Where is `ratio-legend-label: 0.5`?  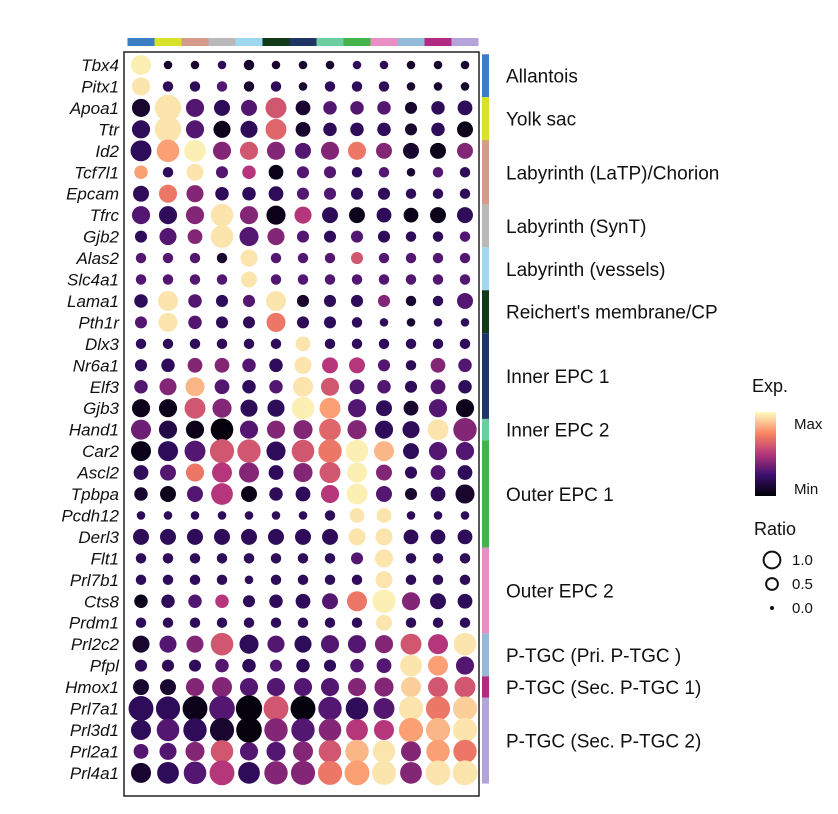
ratio-legend-label: 0.5 is located at coordinates (802, 584).